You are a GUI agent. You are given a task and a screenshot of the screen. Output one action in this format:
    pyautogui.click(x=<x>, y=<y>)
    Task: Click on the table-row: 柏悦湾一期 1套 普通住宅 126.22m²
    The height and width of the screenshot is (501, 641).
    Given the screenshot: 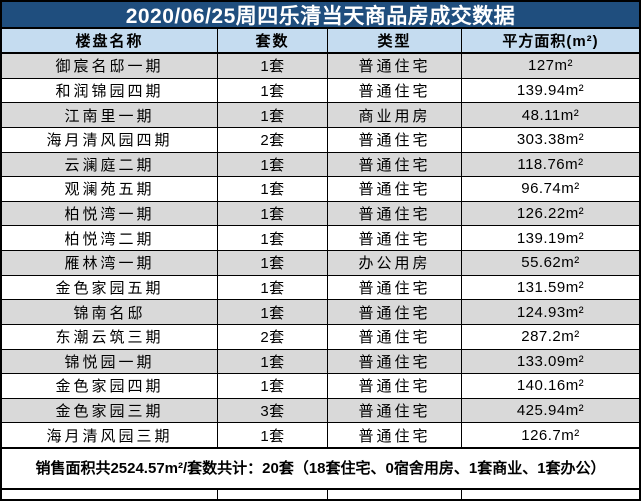 What is the action you would take?
    pyautogui.click(x=320, y=214)
    